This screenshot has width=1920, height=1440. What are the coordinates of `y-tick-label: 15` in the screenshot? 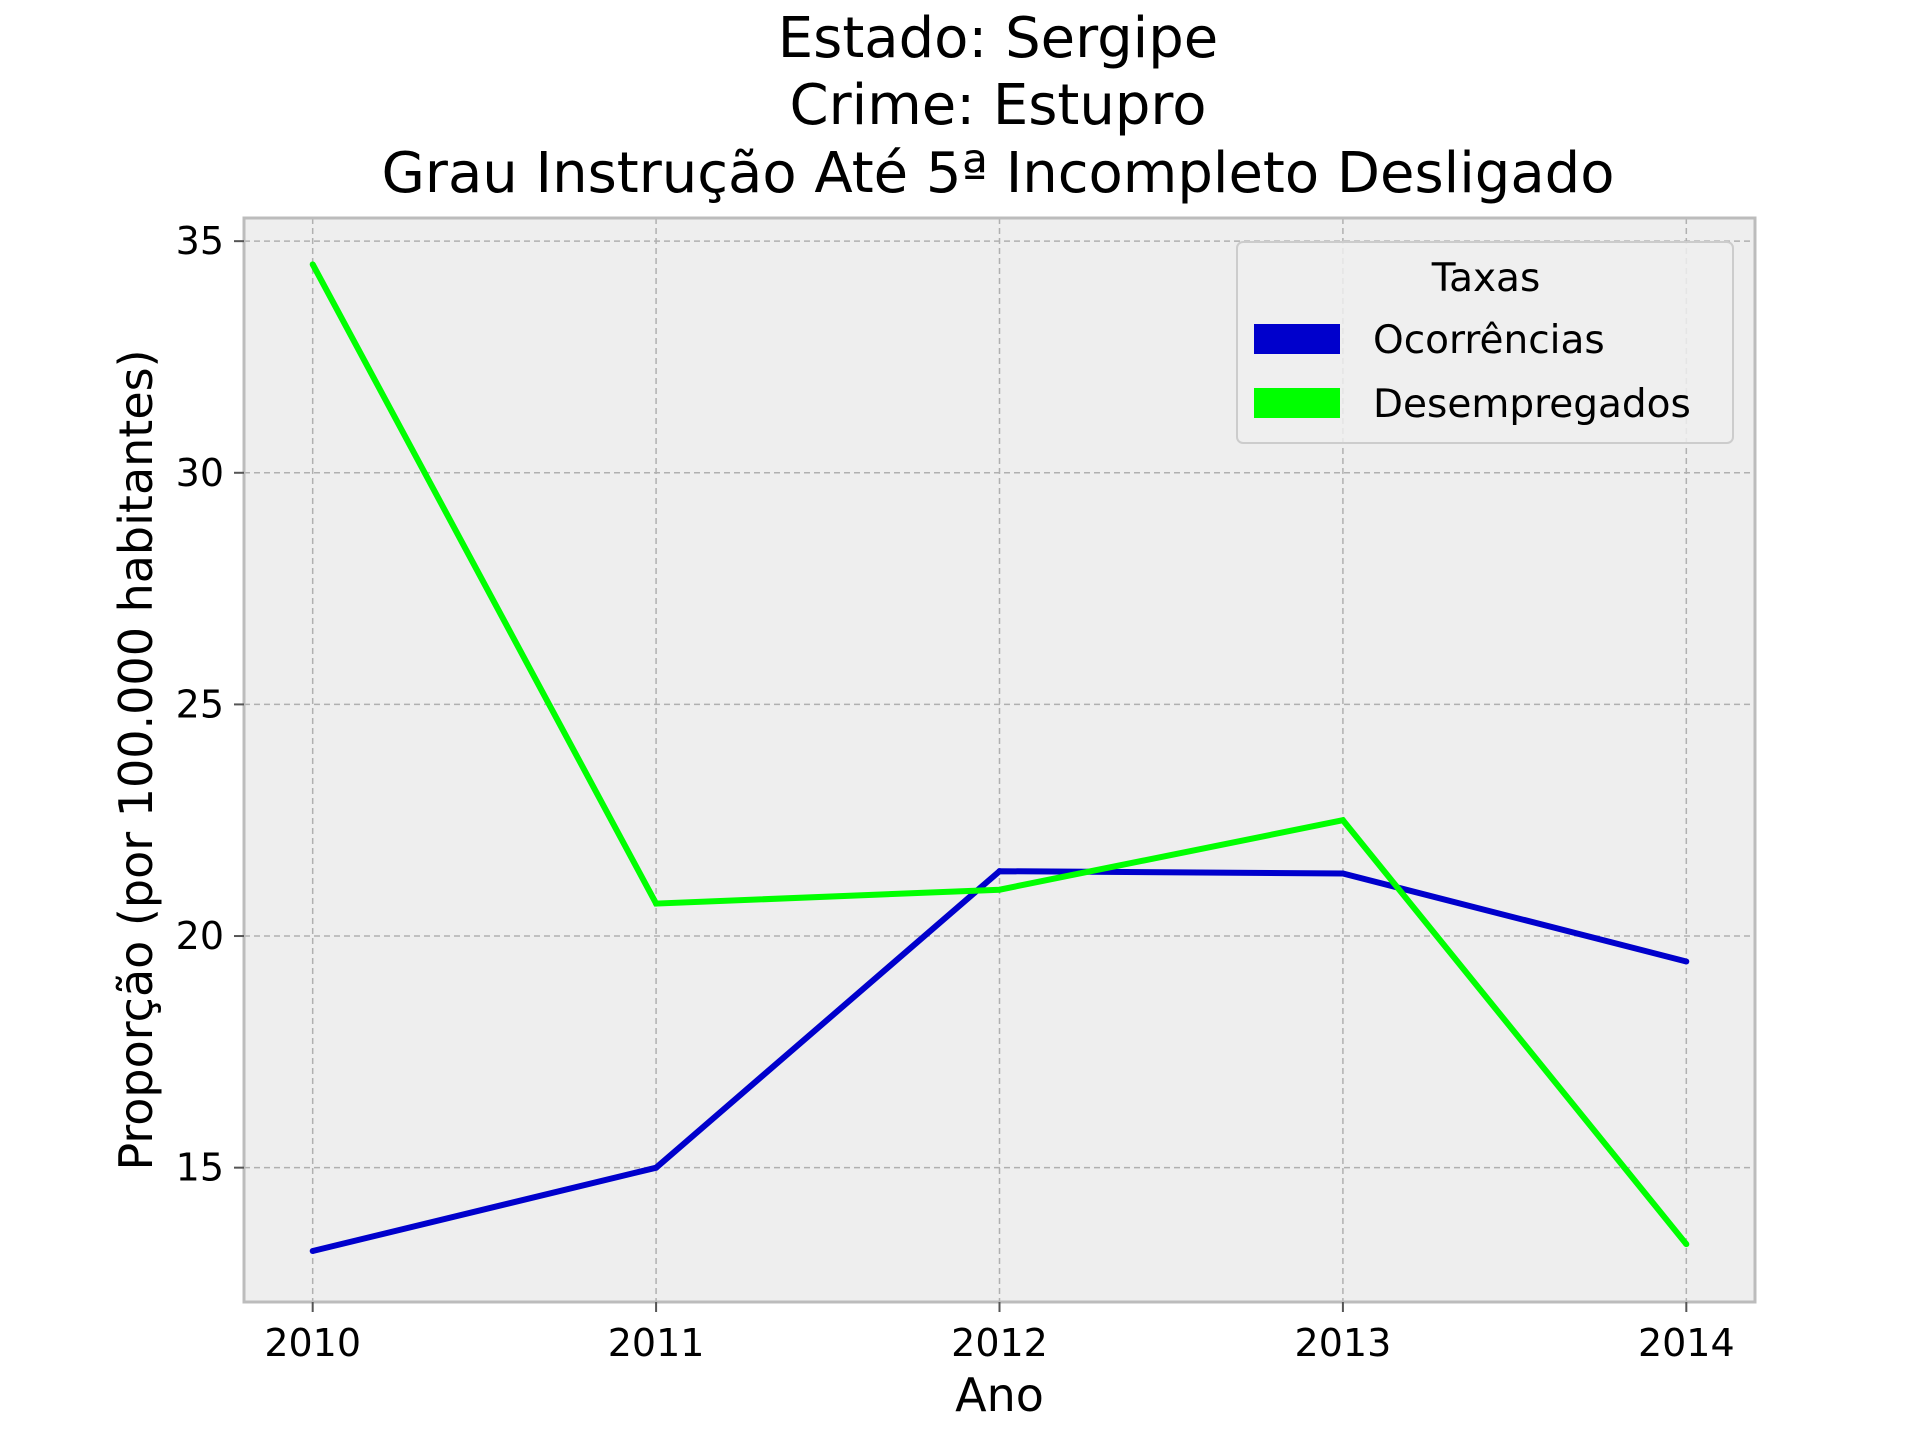 It's located at (200, 1168).